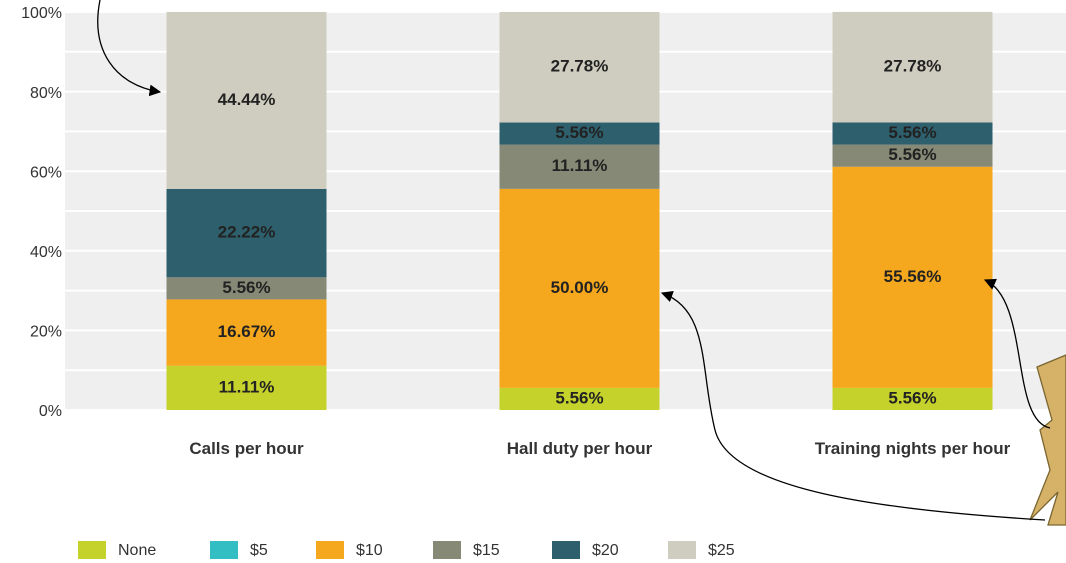 This screenshot has height=563, width=1066. Describe the element at coordinates (46, 172) in the screenshot. I see `y-tick-label: 60%` at that location.